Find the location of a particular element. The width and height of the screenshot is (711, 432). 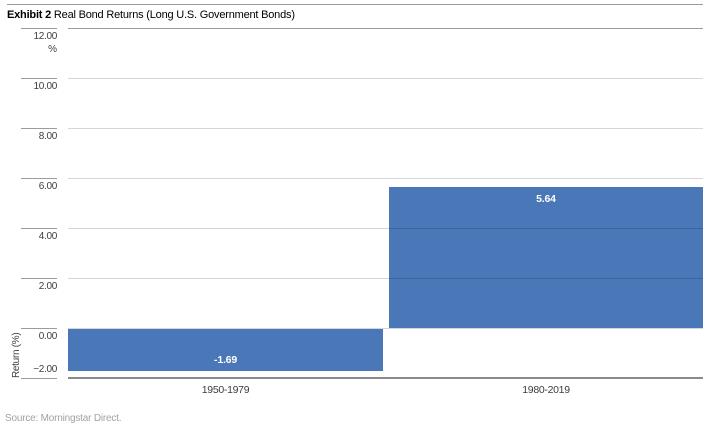

top-divider is located at coordinates (355, 4).